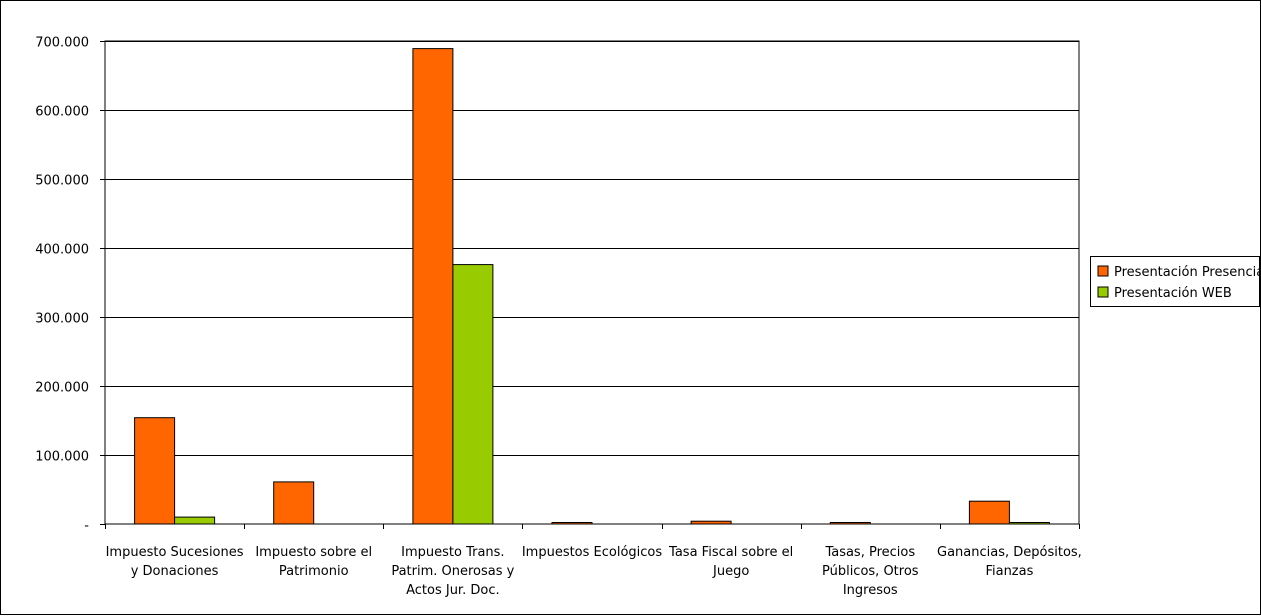 The image size is (1261, 616). Describe the element at coordinates (62, 319) in the screenshot. I see `y-tick-label: 300.000` at that location.